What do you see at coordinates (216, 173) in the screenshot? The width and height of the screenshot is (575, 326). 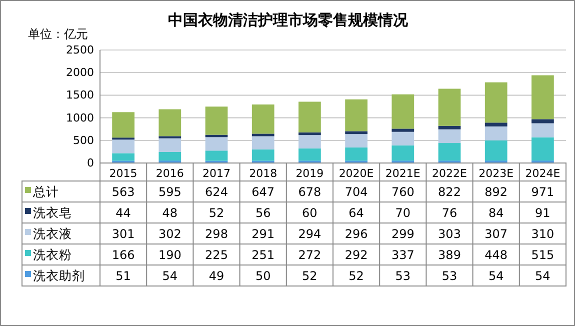 I see `x-tick-label: 2017` at bounding box center [216, 173].